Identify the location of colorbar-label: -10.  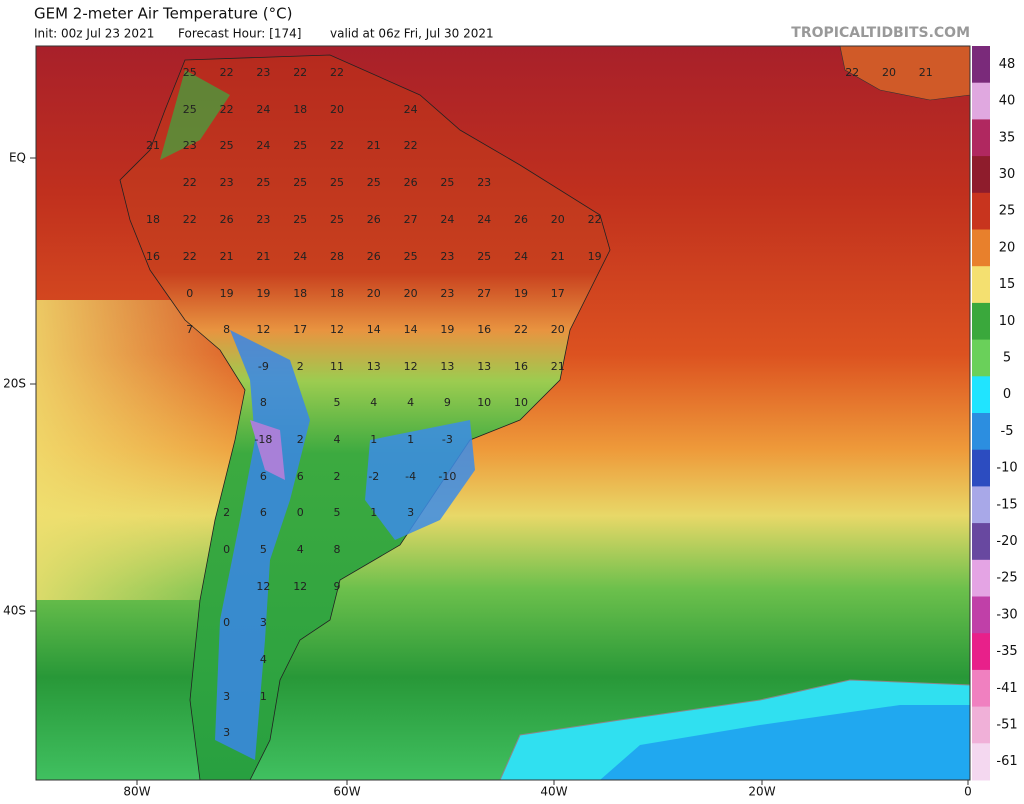
(1006, 468).